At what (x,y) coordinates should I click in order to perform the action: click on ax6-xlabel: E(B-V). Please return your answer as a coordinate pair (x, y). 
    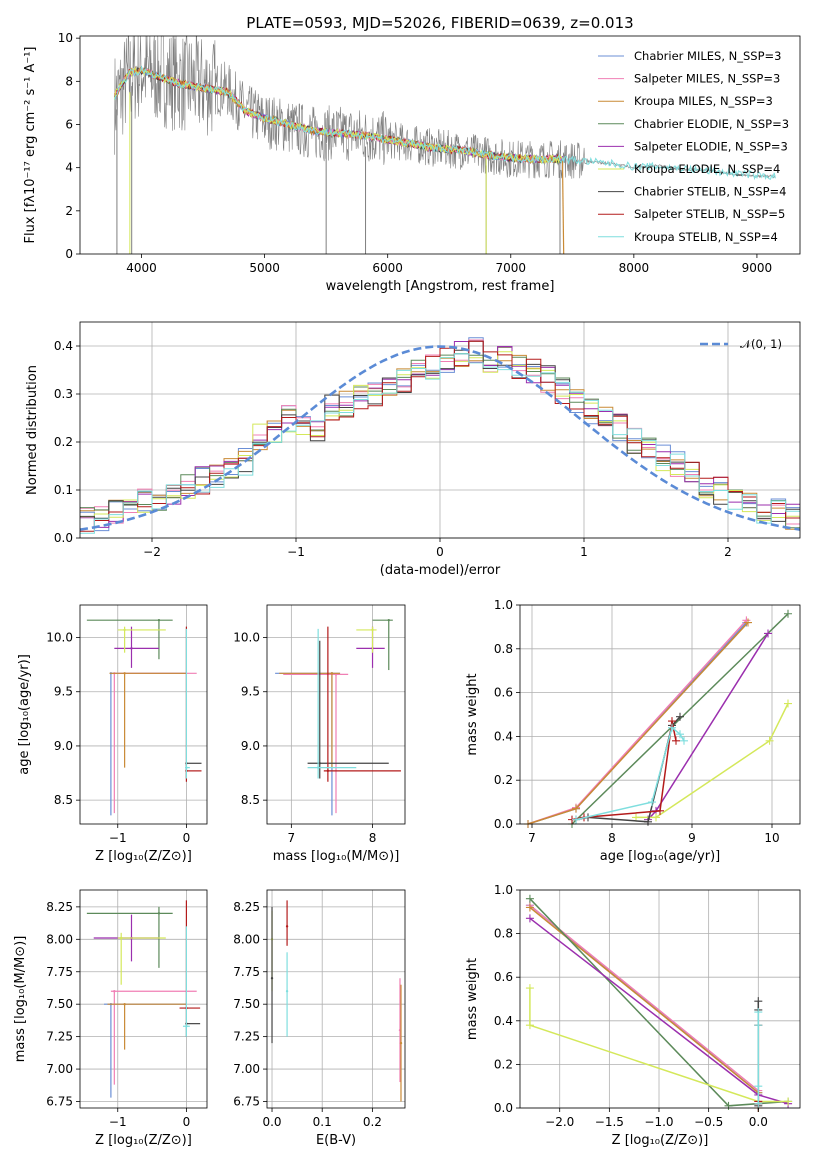
    Looking at the image, I should click on (336, 1140).